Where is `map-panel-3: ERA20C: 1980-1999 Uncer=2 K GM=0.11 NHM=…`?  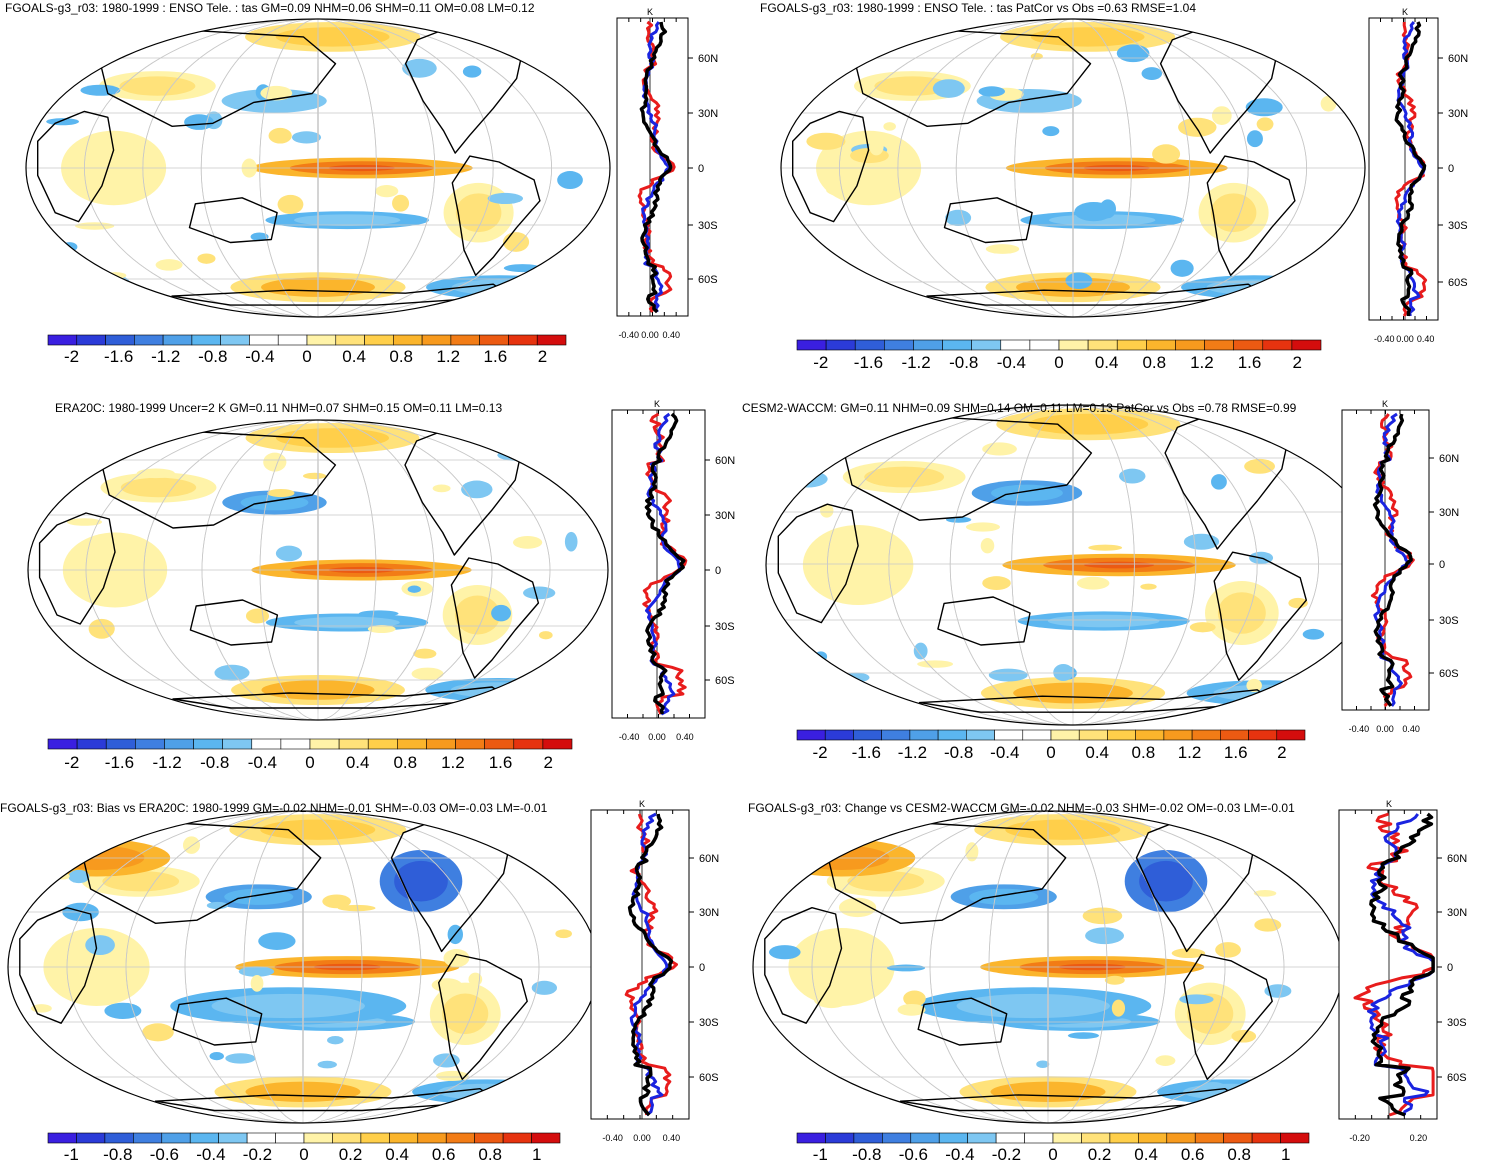 map-panel-3: ERA20C: 1980-1999 Uncer=2 K GM=0.11 NHM=… is located at coordinates (318, 561).